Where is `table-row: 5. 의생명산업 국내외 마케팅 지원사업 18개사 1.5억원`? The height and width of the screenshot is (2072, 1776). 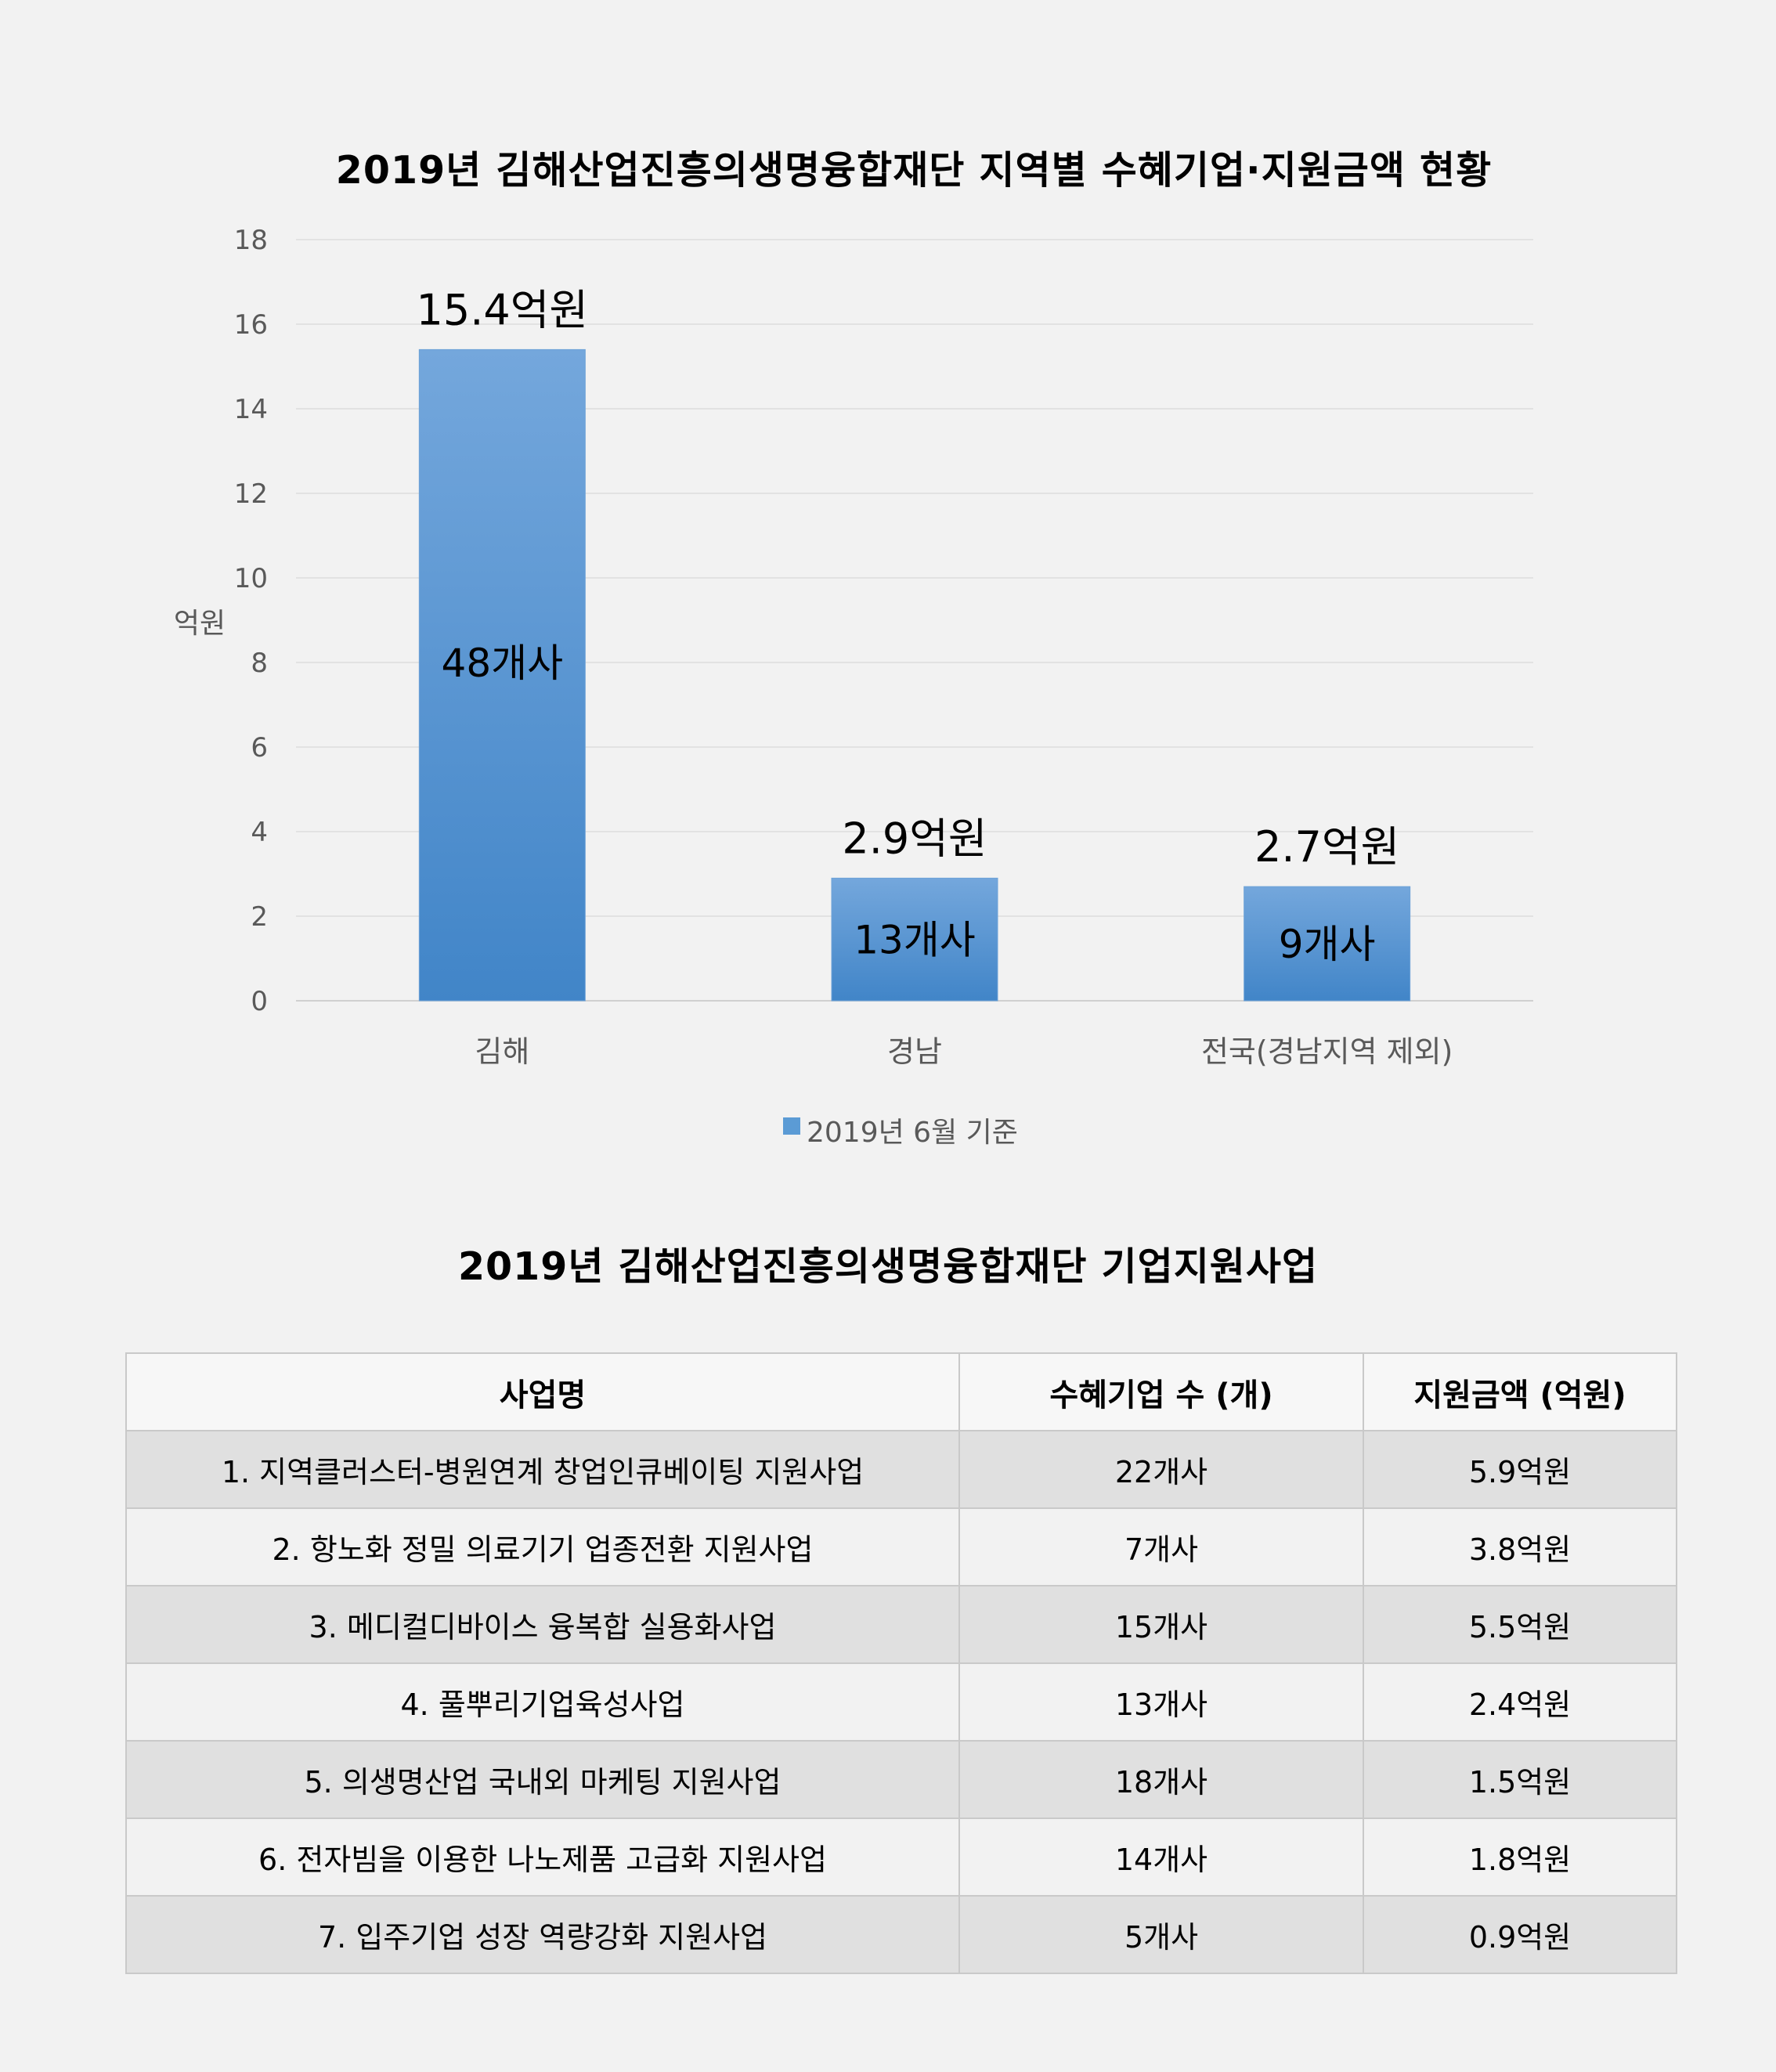 table-row: 5. 의생명산업 국내외 마케팅 지원사업 18개사 1.5억원 is located at coordinates (901, 1779).